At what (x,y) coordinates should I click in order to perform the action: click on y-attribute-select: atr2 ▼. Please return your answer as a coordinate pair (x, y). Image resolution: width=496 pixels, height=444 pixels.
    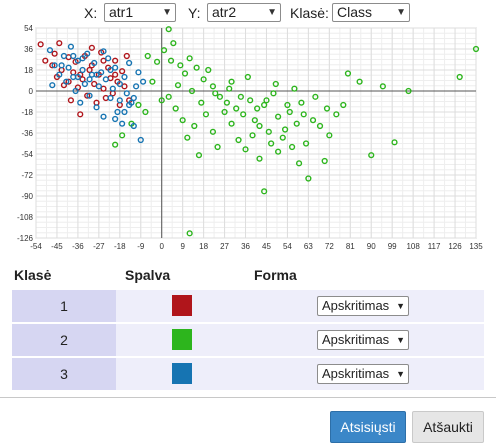
    Looking at the image, I should click on (244, 12).